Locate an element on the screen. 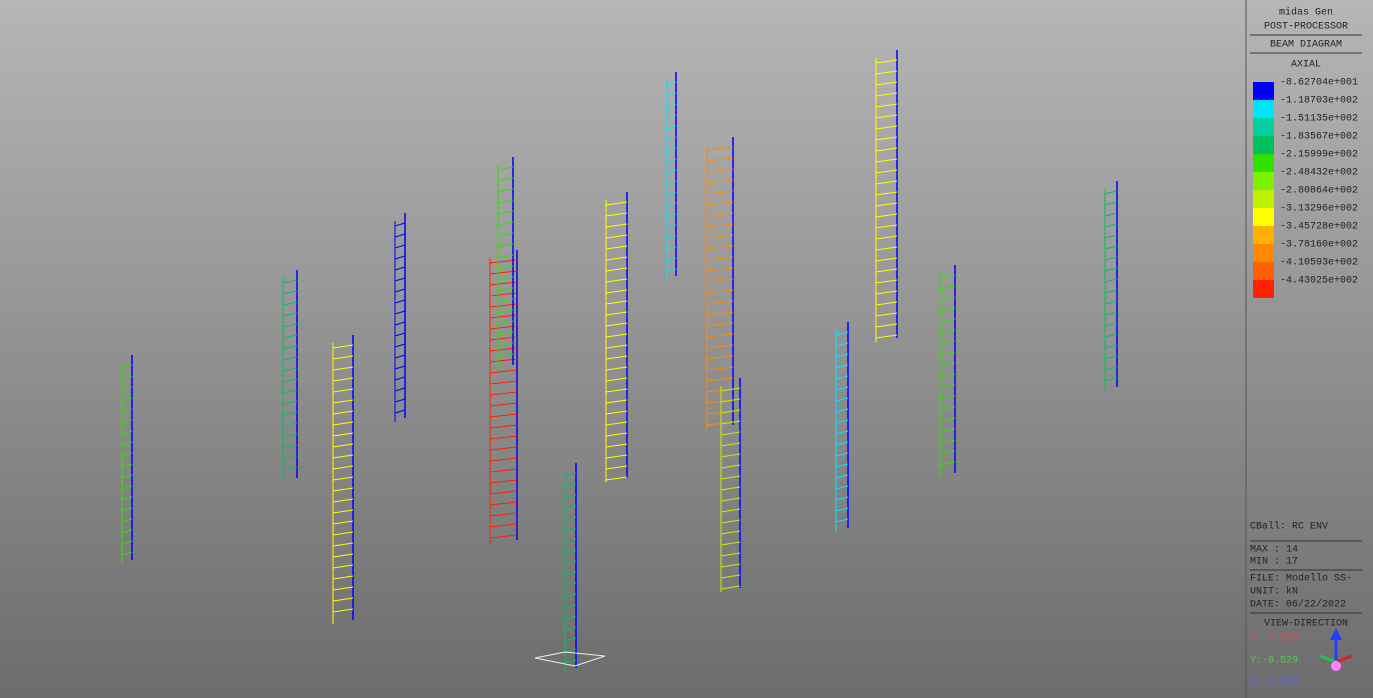  legend-label: -1.18703e+002 is located at coordinates (1319, 101).